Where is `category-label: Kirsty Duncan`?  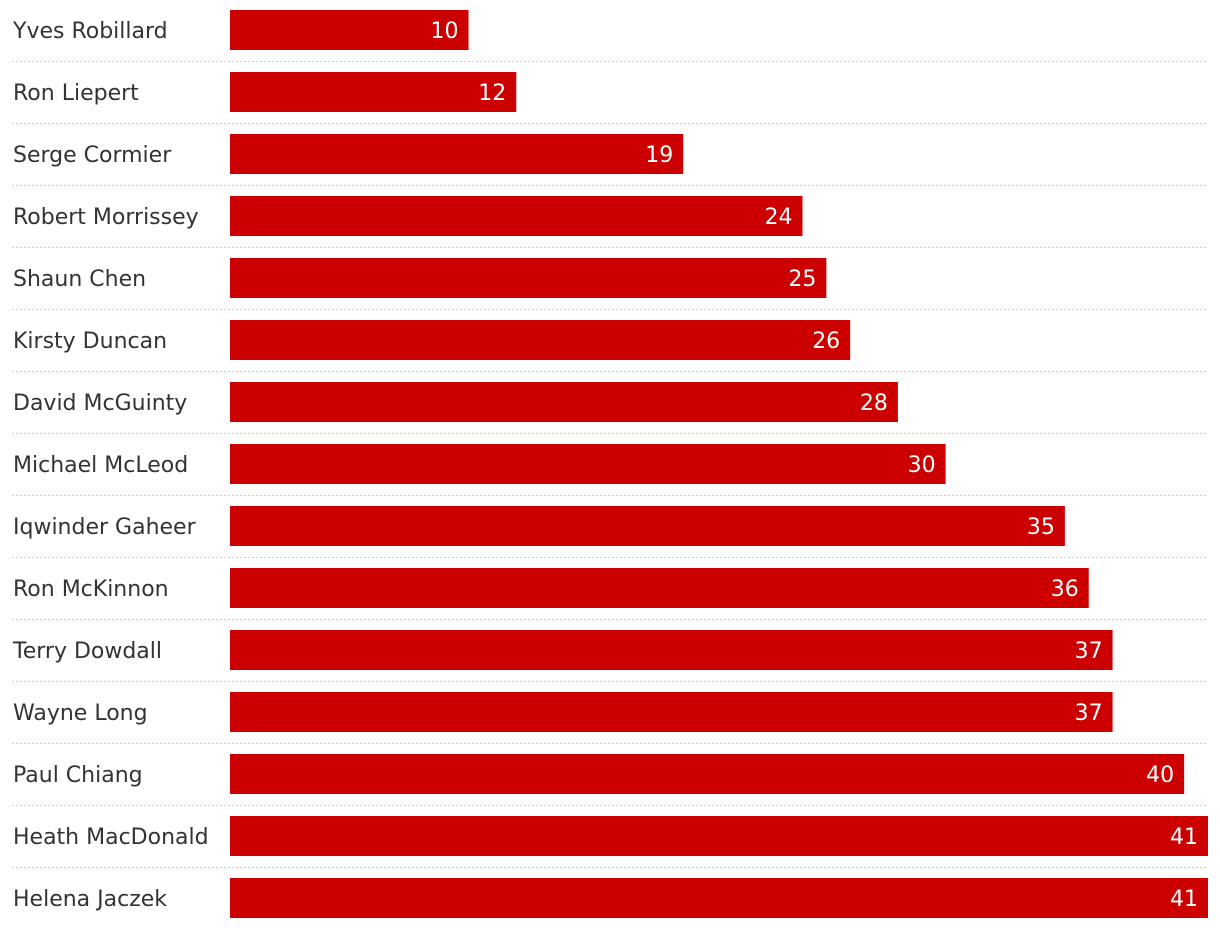 category-label: Kirsty Duncan is located at coordinates (90, 341).